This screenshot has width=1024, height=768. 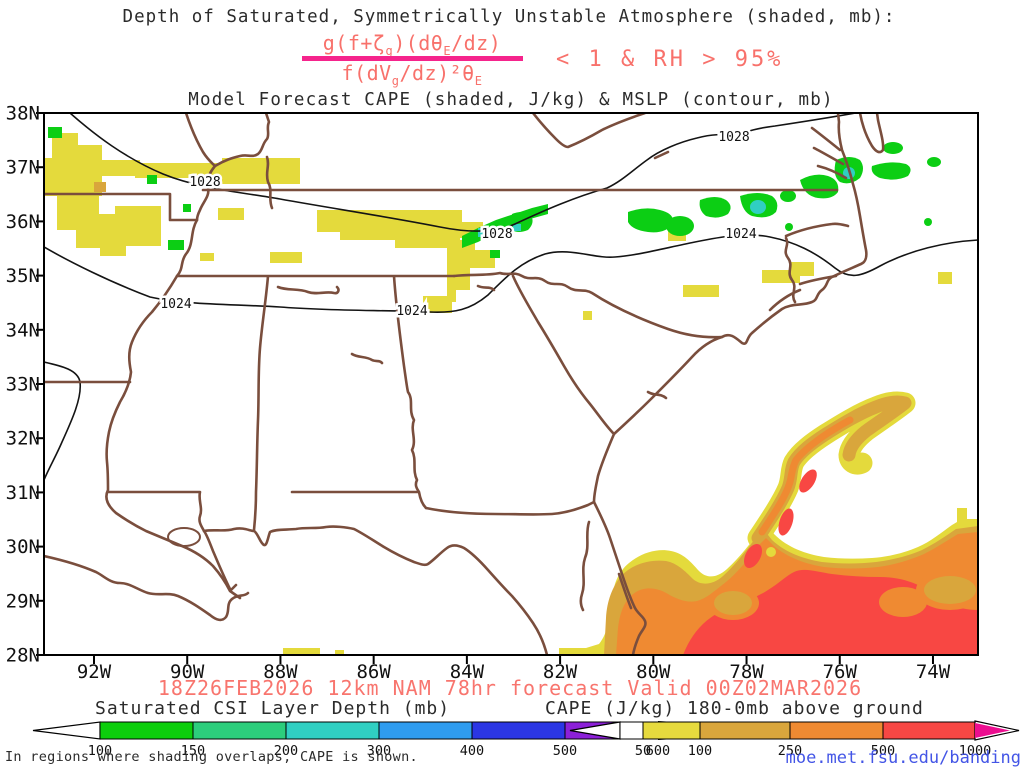 I want to click on lon-tick-label: 82W, so click(x=560, y=672).